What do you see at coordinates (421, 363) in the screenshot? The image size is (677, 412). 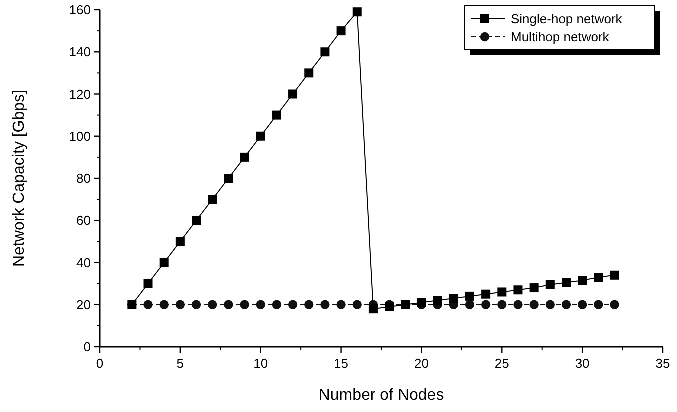 I see `x-tick-label: 20` at bounding box center [421, 363].